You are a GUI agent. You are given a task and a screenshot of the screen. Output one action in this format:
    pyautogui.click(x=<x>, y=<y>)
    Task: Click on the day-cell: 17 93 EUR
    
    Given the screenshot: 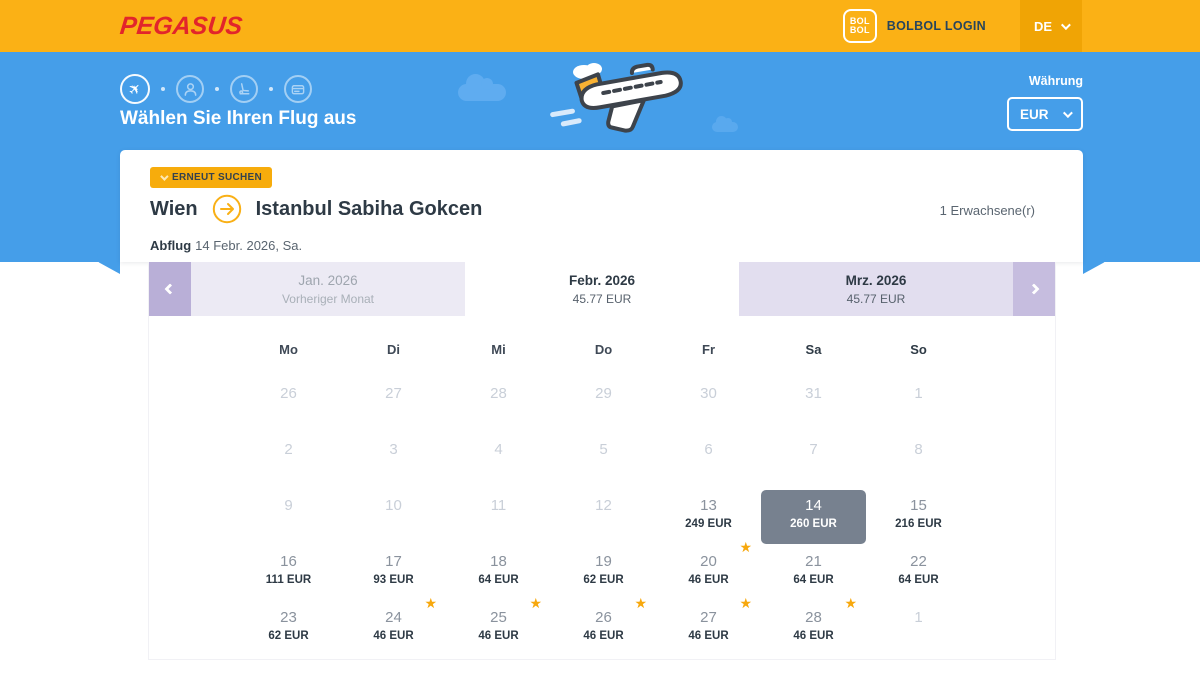 What is the action you would take?
    pyautogui.click(x=393, y=574)
    